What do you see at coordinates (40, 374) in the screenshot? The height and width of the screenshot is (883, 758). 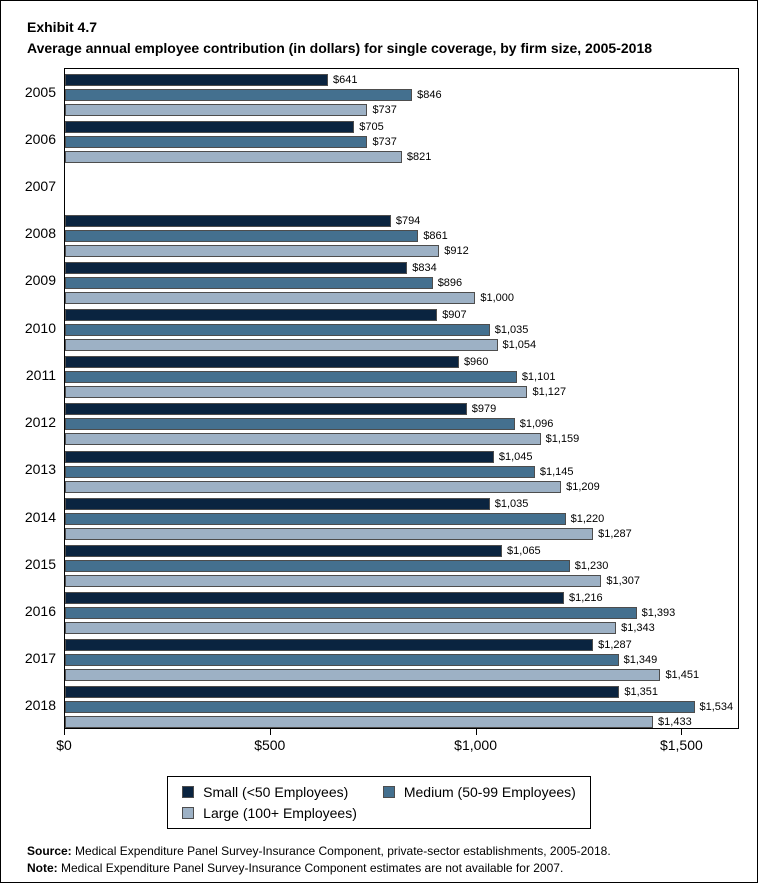 I see `year-label-2011: 2011` at bounding box center [40, 374].